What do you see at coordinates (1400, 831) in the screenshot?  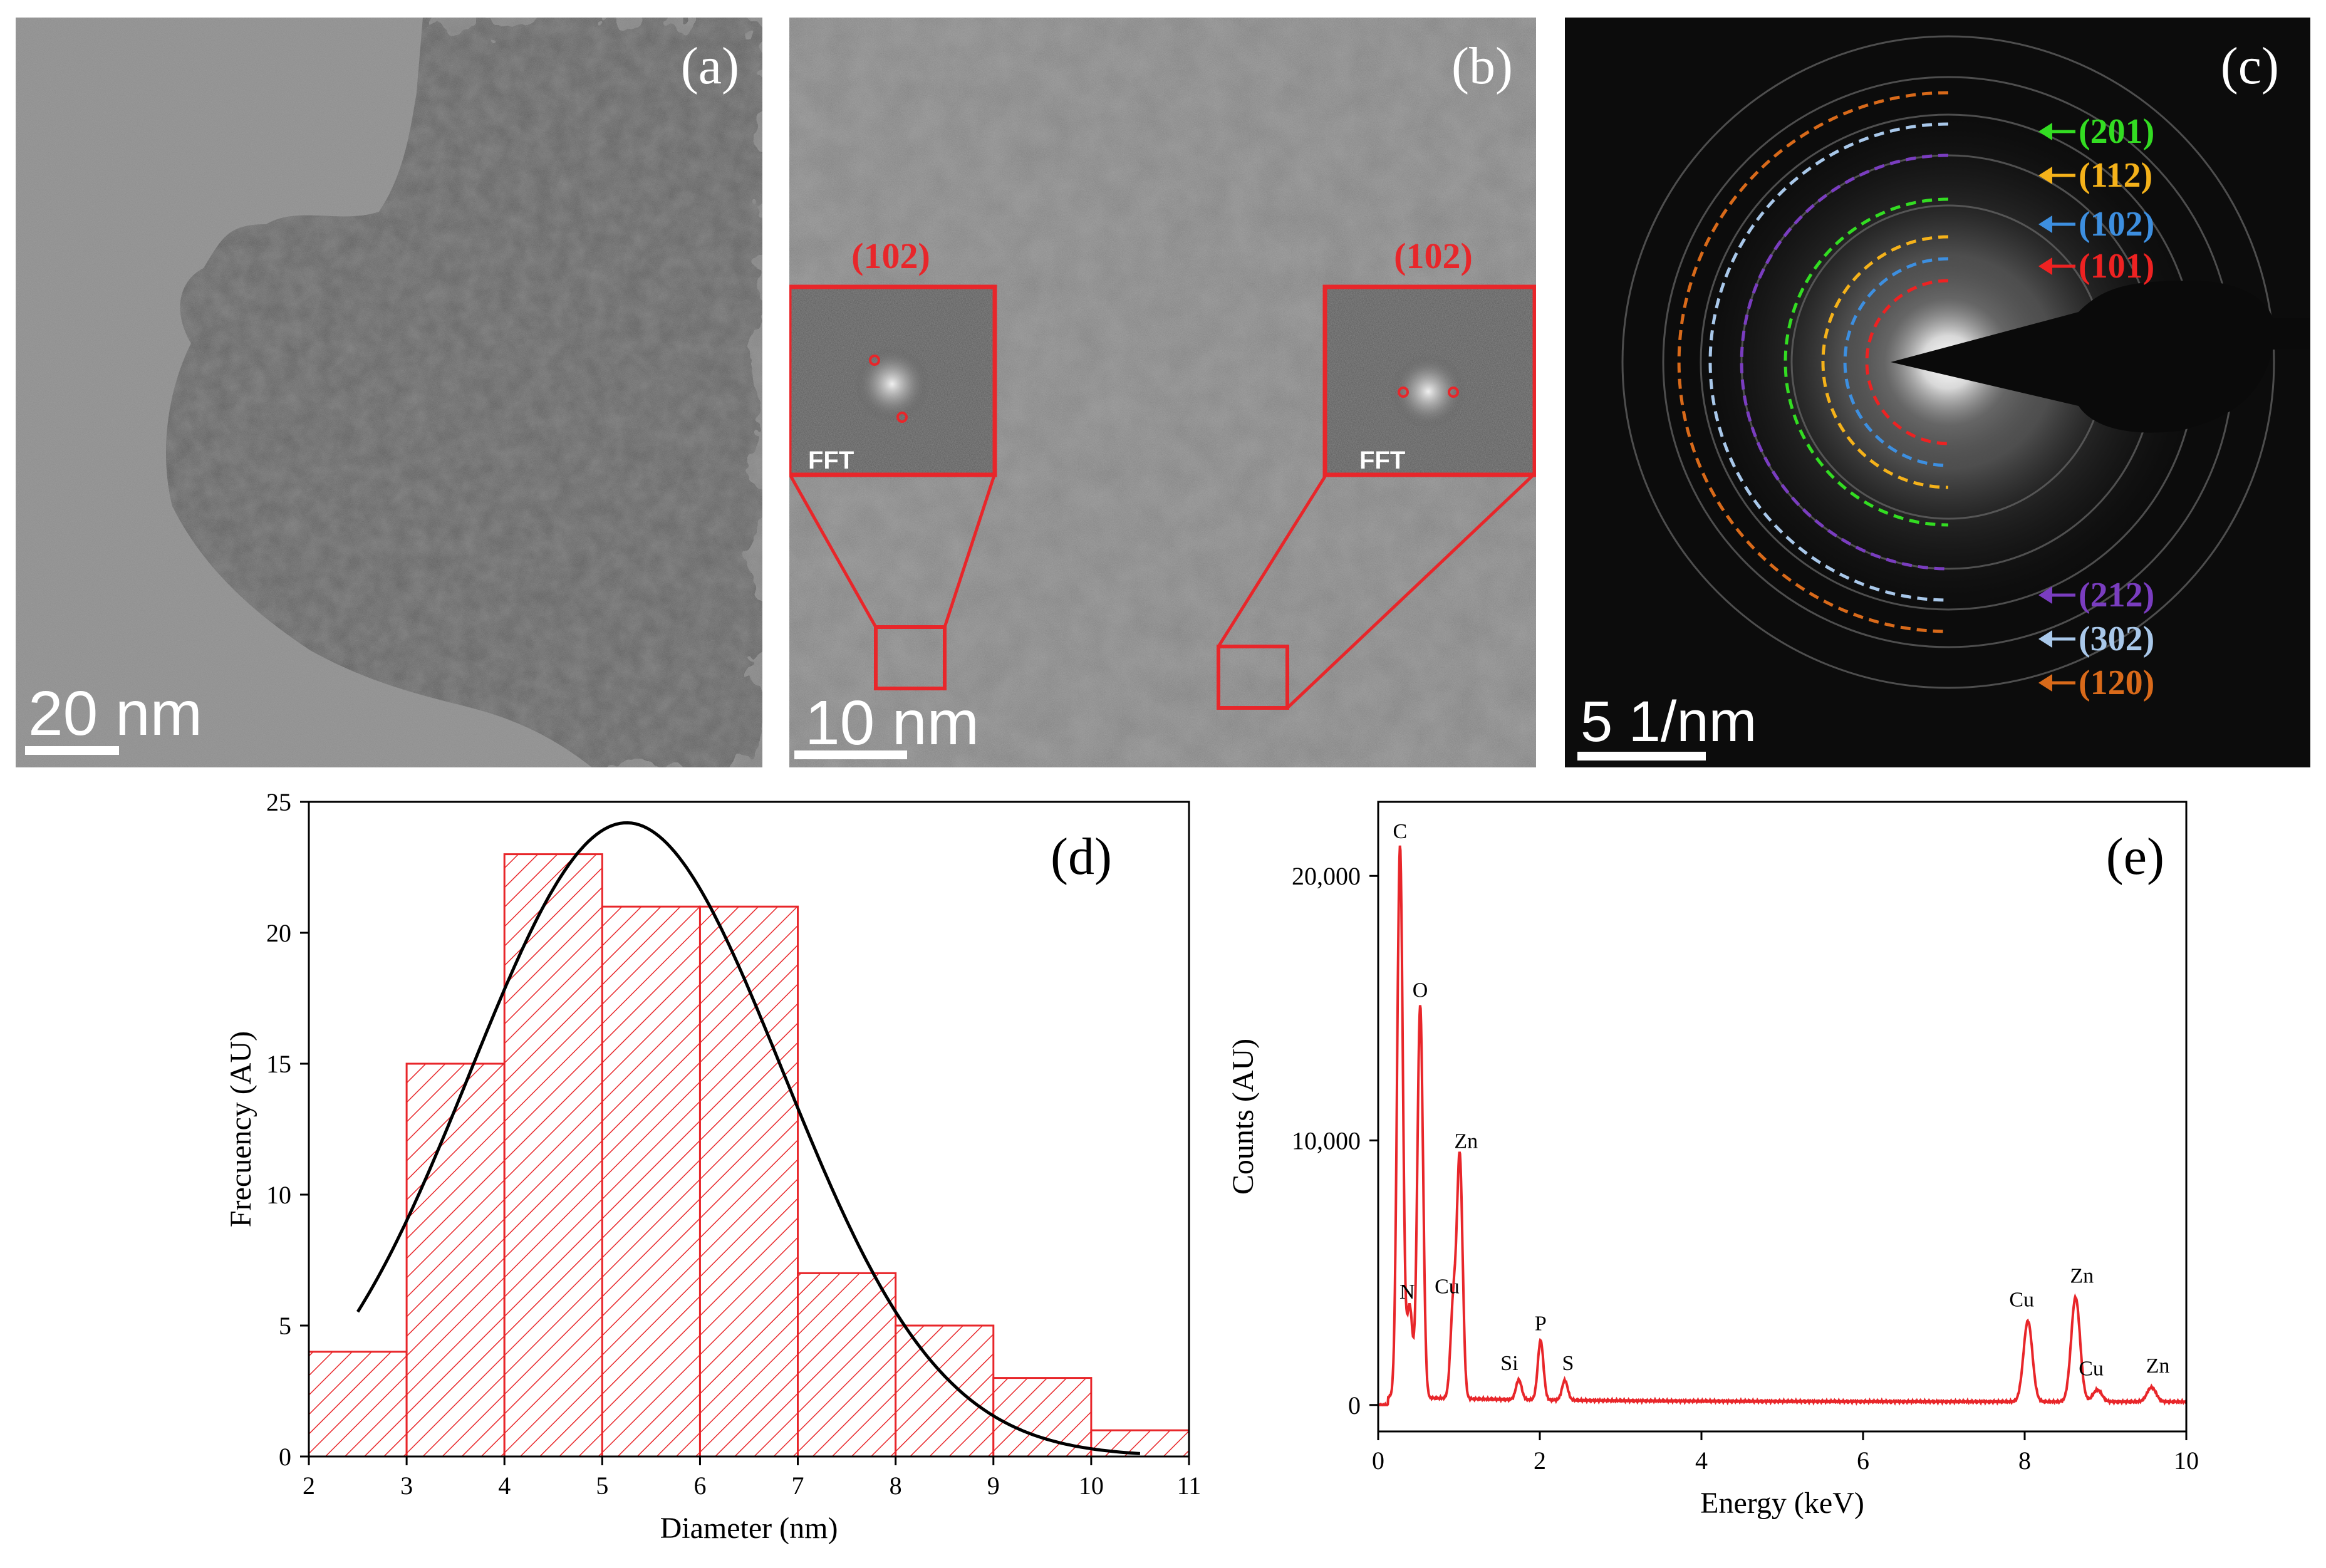 I see `peak-label: C` at bounding box center [1400, 831].